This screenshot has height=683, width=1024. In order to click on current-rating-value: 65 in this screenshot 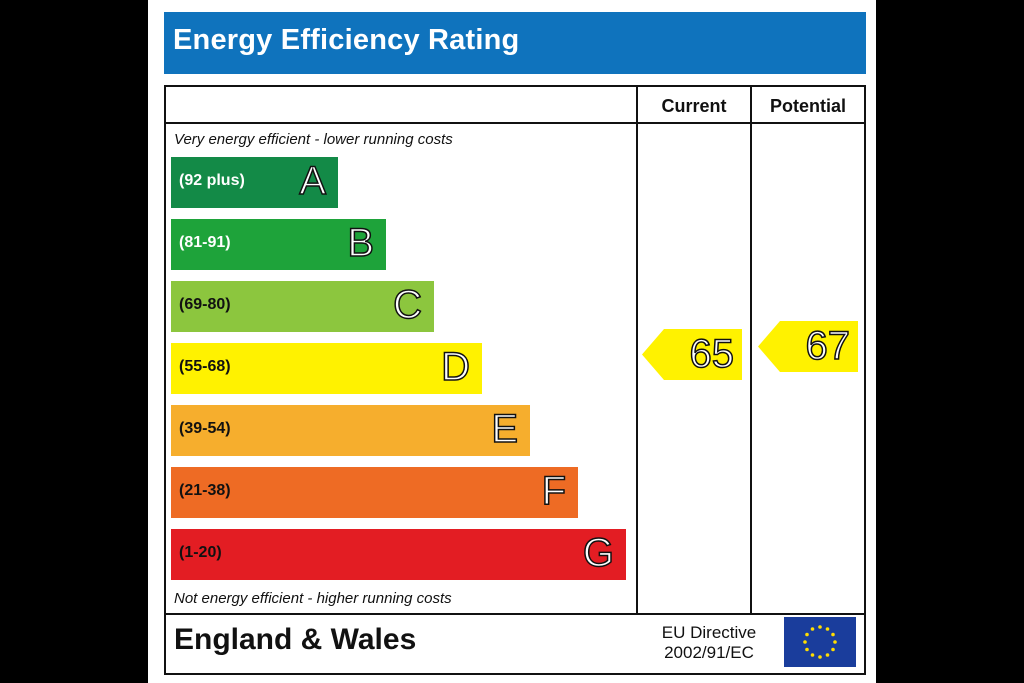, I will do `click(712, 354)`.